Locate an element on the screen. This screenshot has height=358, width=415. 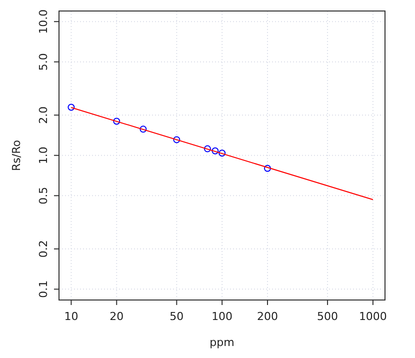
x-tick-label: 1000 is located at coordinates (372, 316).